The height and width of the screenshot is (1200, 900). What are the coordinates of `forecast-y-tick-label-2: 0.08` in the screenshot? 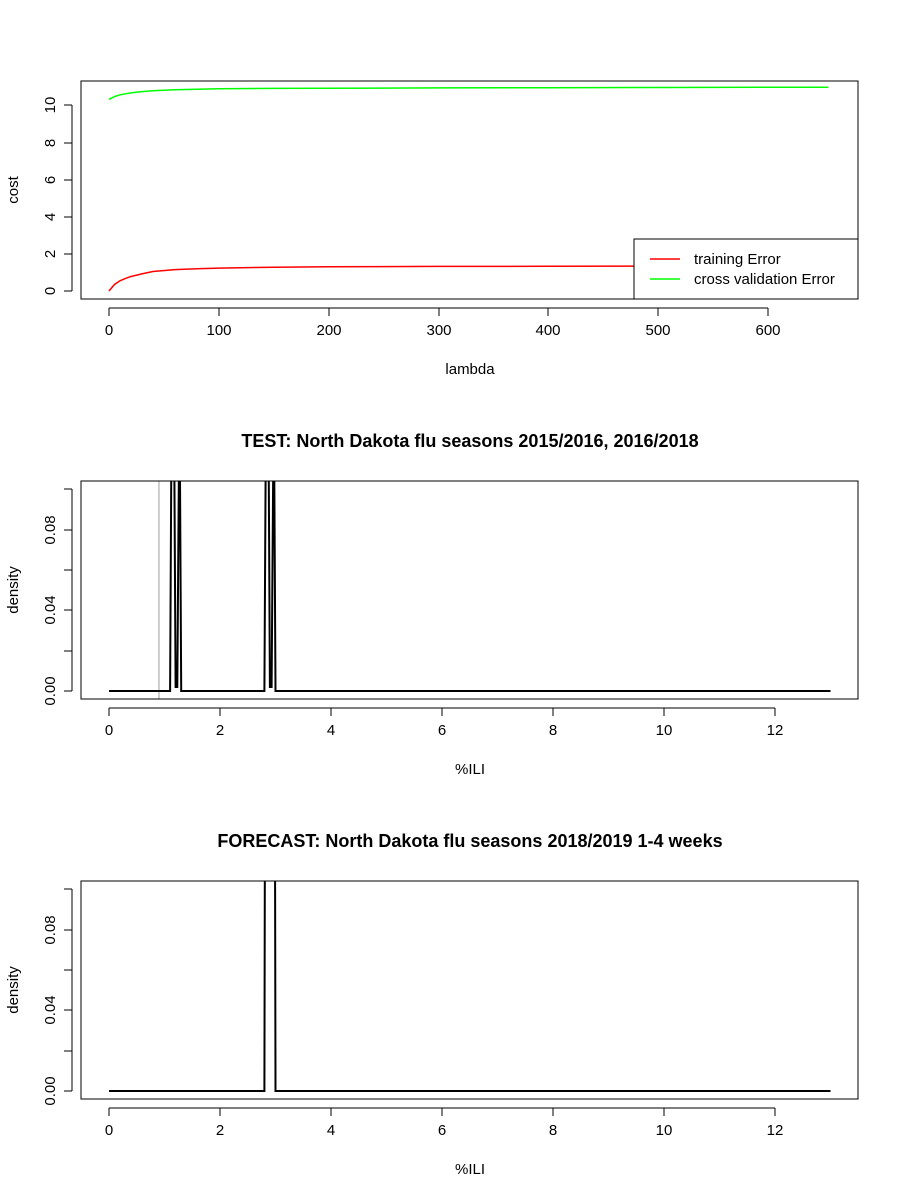 It's located at (50, 929).